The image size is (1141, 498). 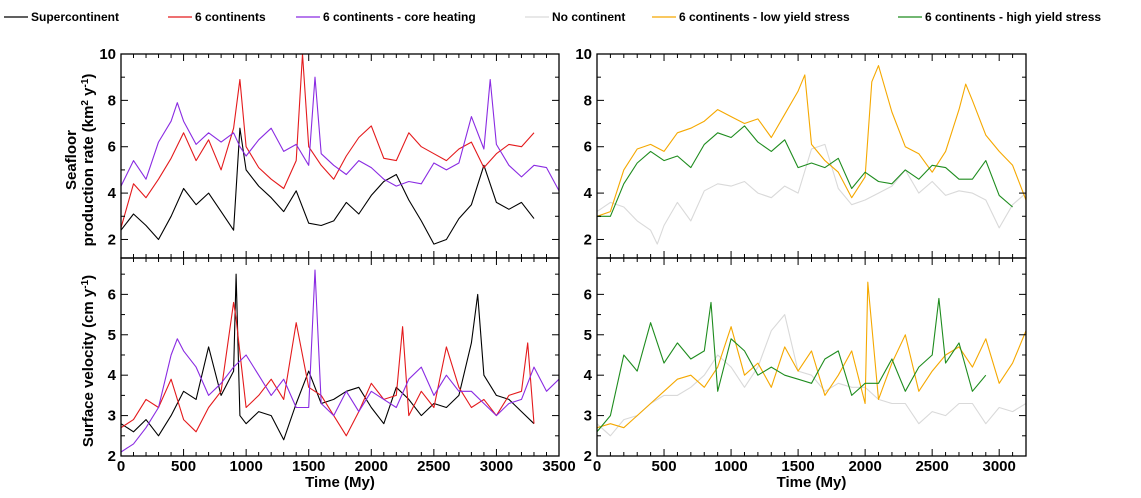 What do you see at coordinates (89, 160) in the screenshot?
I see `y-axis-title: production rate (km2 y-1)` at bounding box center [89, 160].